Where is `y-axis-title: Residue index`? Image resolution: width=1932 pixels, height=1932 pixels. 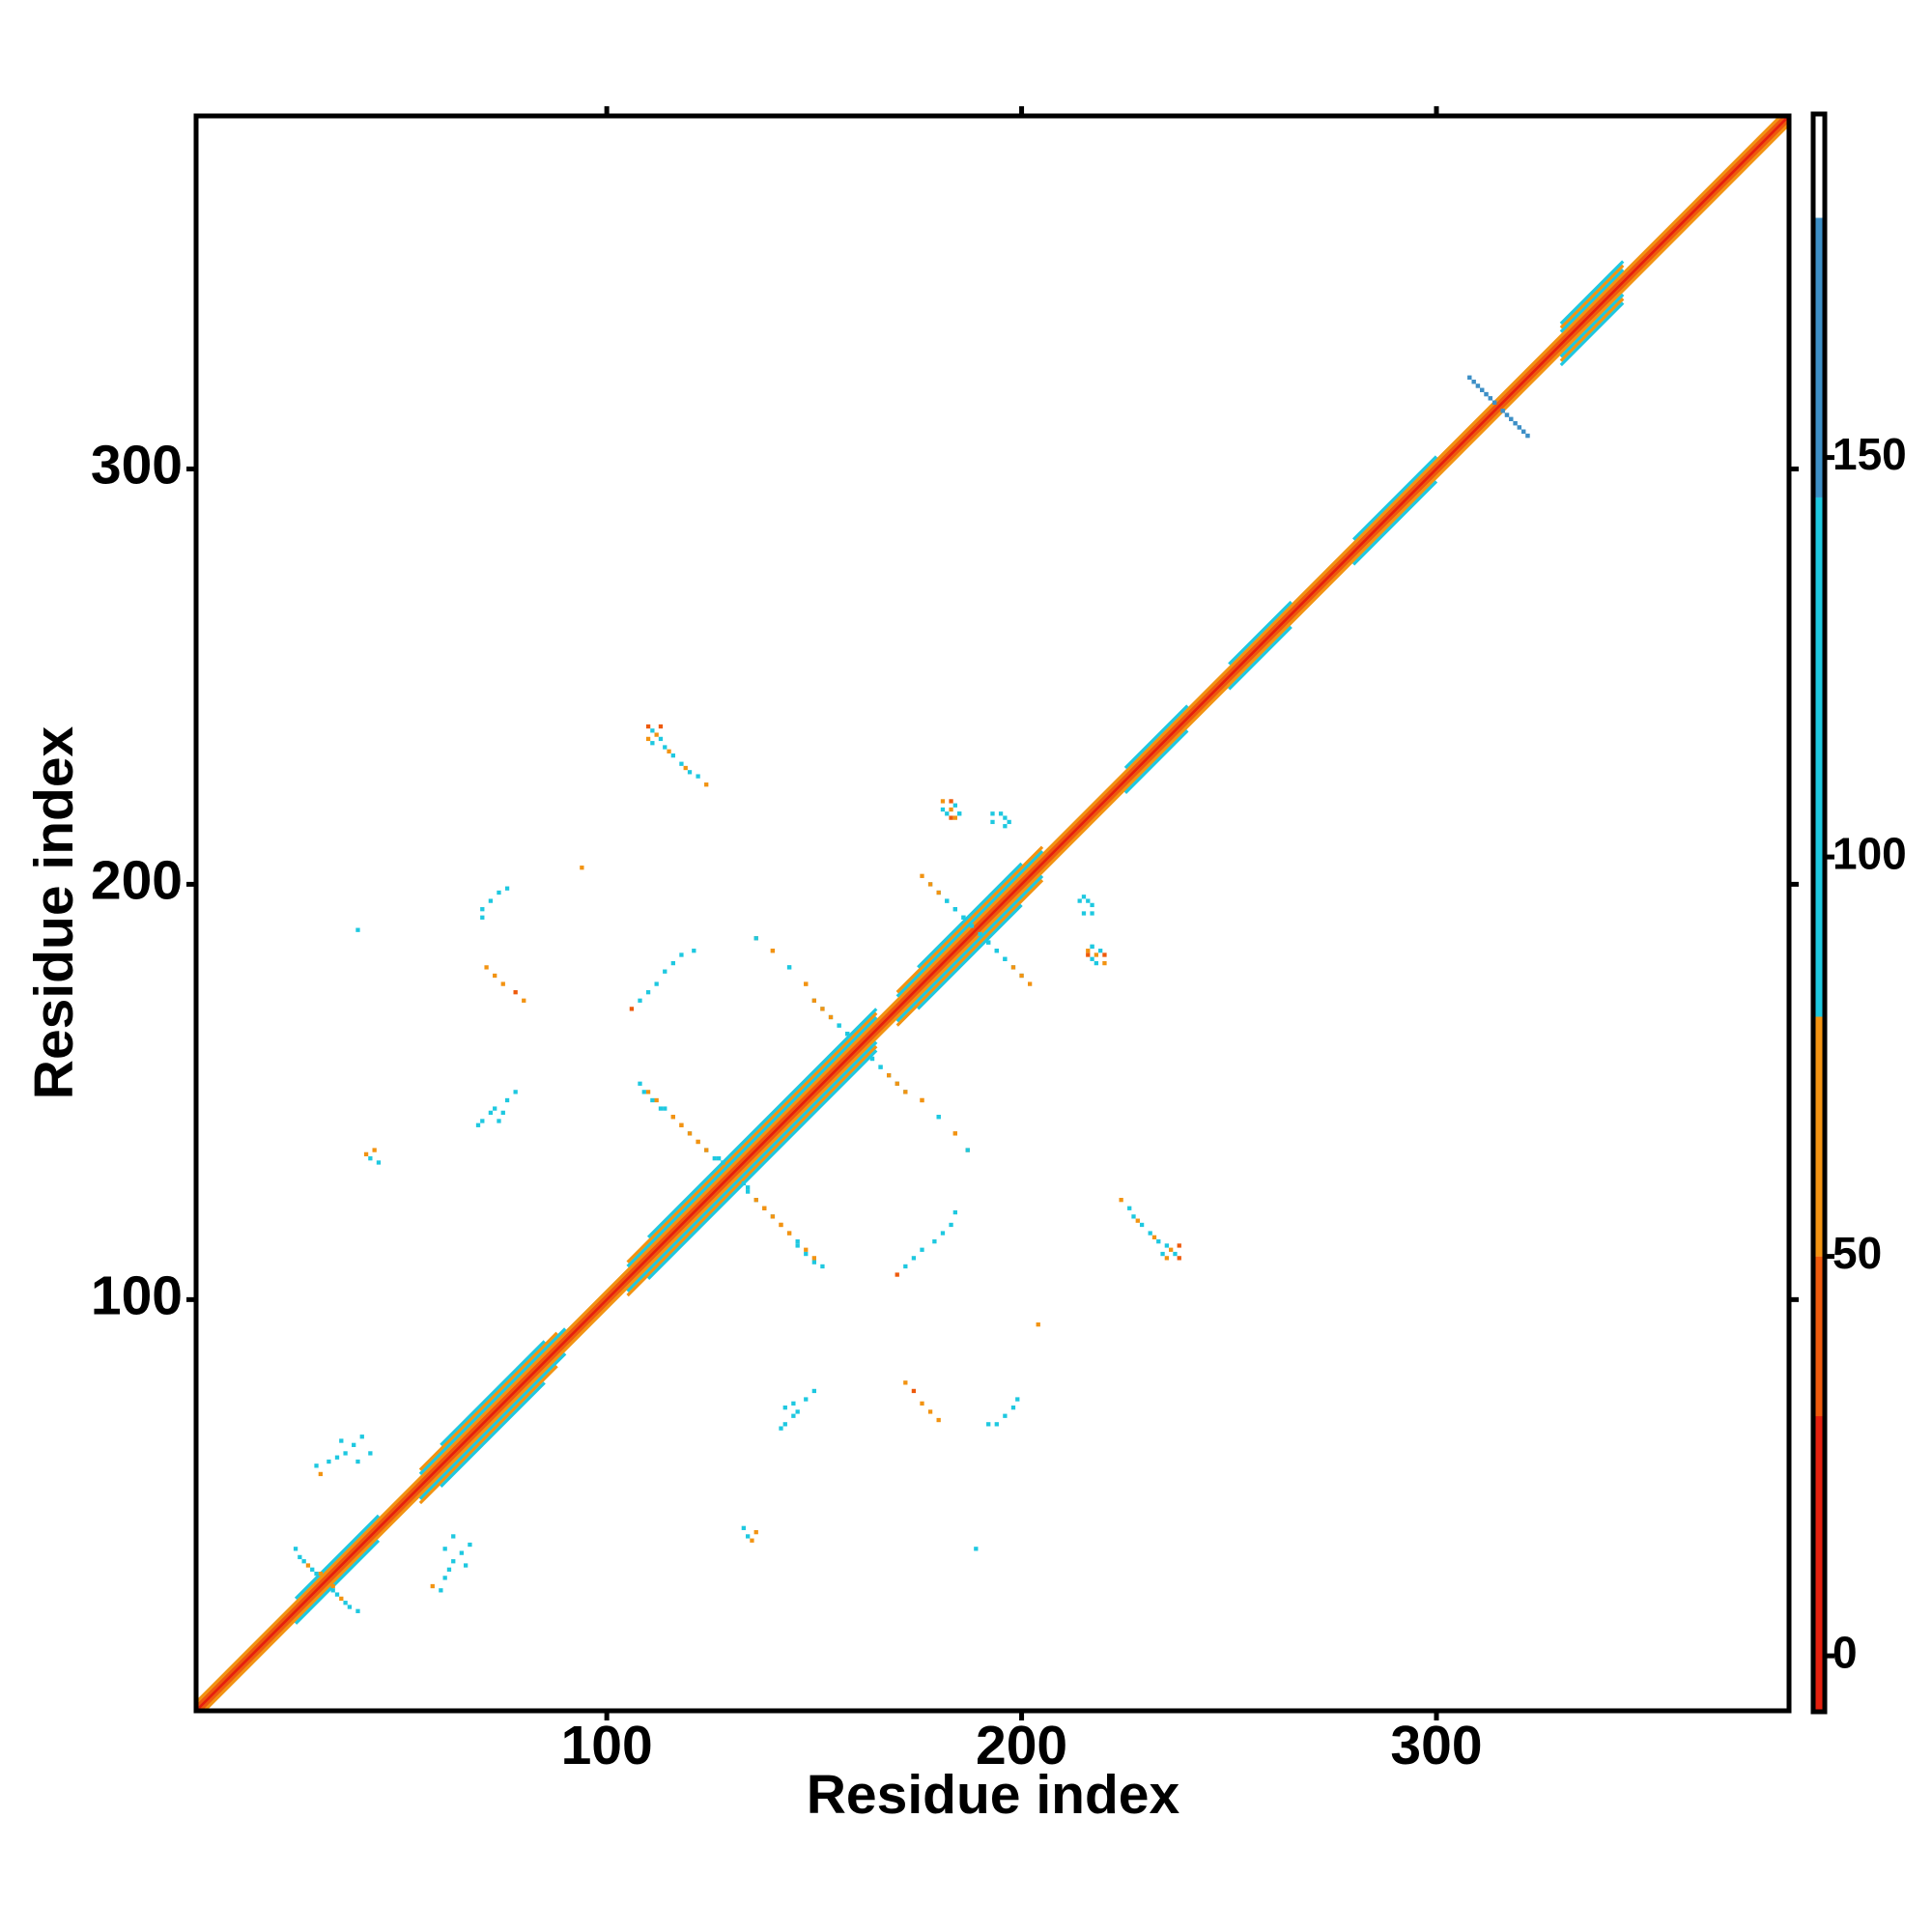 y-axis-title: Residue index is located at coordinates (54, 912).